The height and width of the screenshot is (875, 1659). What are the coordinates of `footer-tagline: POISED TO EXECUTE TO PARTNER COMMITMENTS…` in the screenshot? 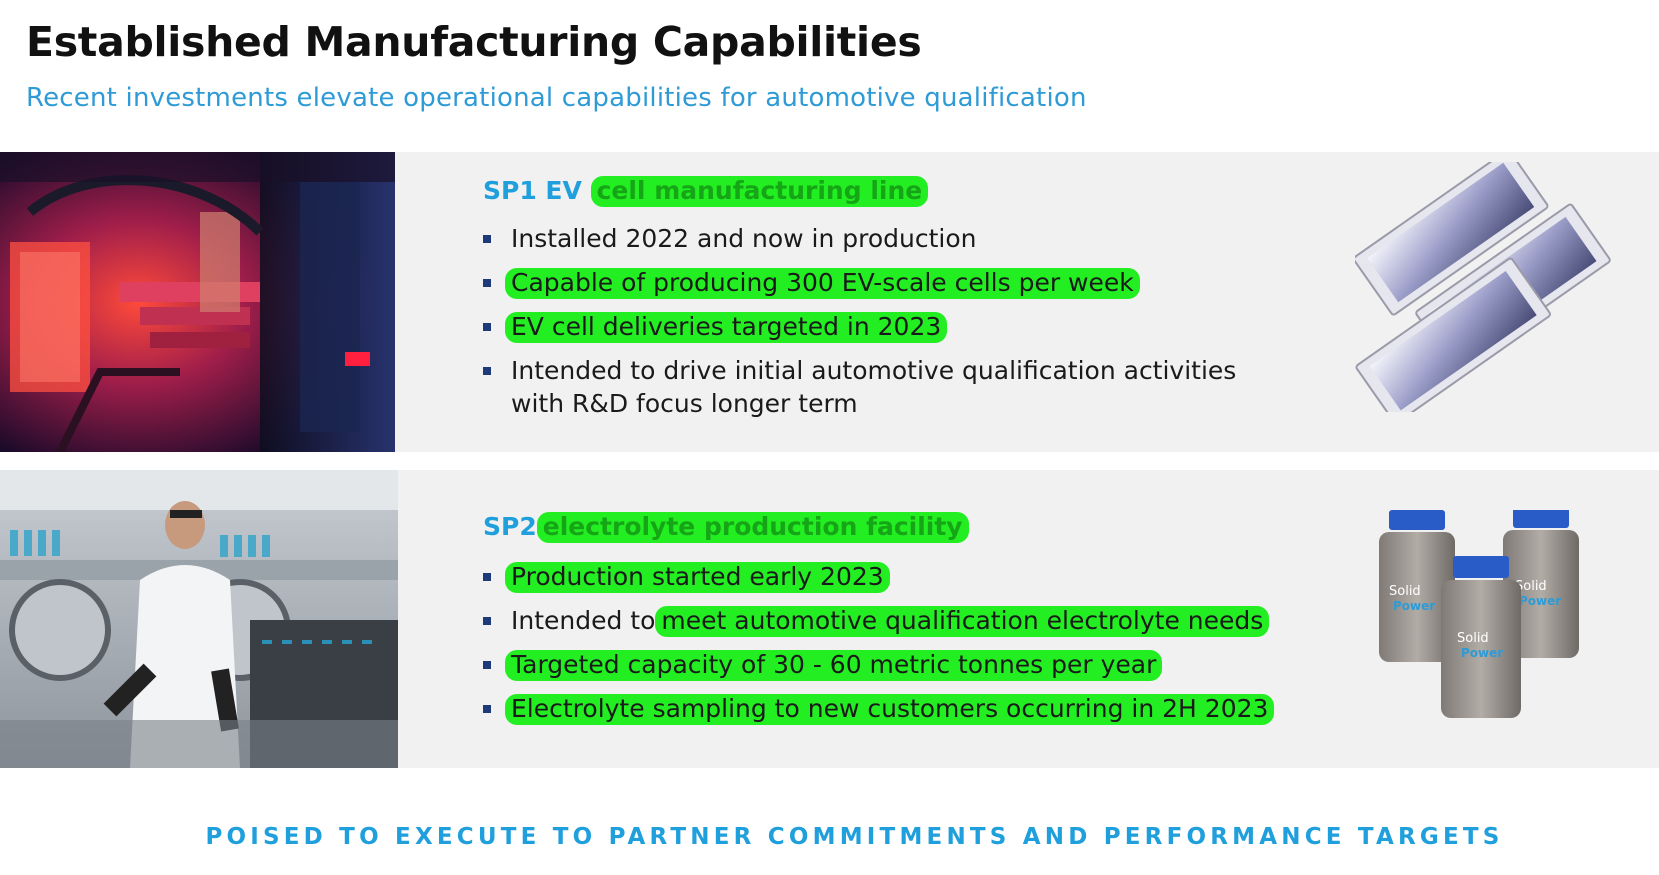 It's located at (854, 837).